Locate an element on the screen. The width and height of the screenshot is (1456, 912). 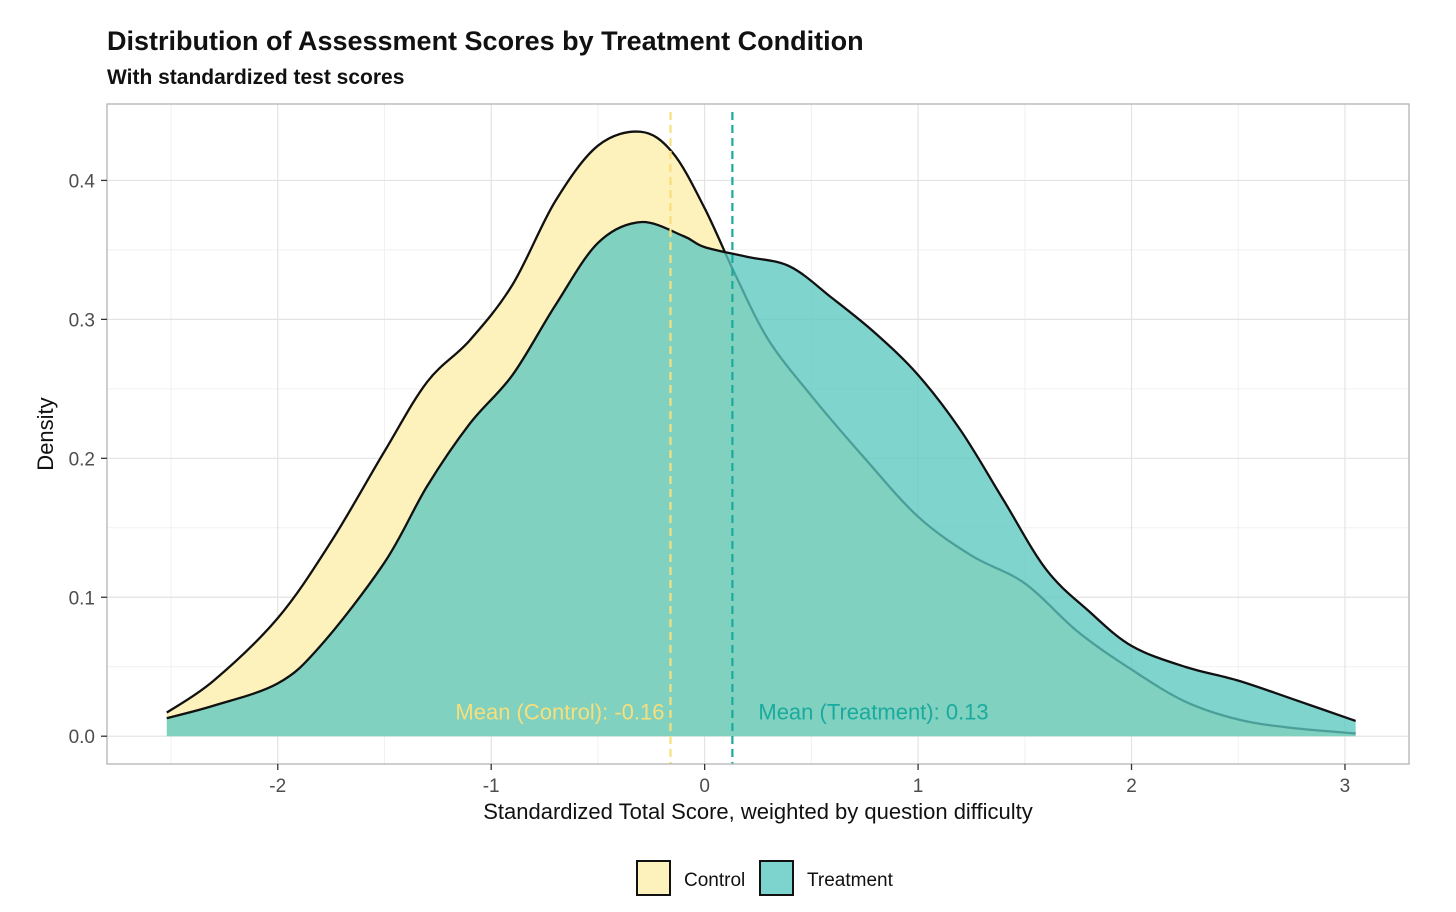
x-tick-label: 0 is located at coordinates (704, 786).